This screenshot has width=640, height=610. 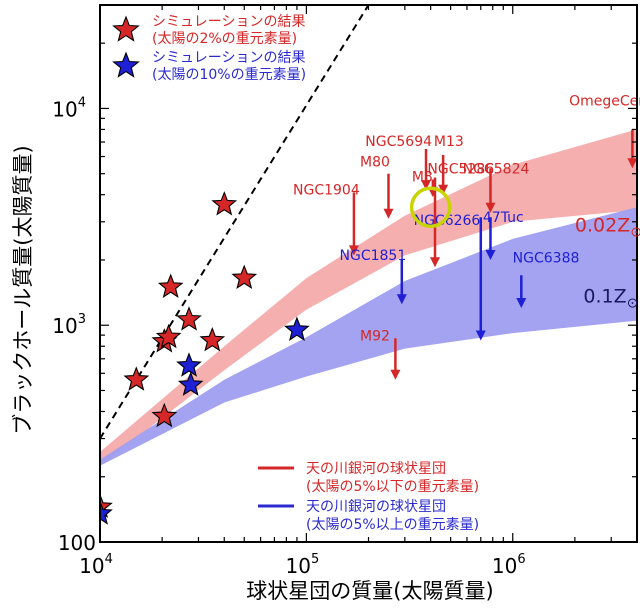 I want to click on cluster-label: OmegeCen, so click(x=604, y=102).